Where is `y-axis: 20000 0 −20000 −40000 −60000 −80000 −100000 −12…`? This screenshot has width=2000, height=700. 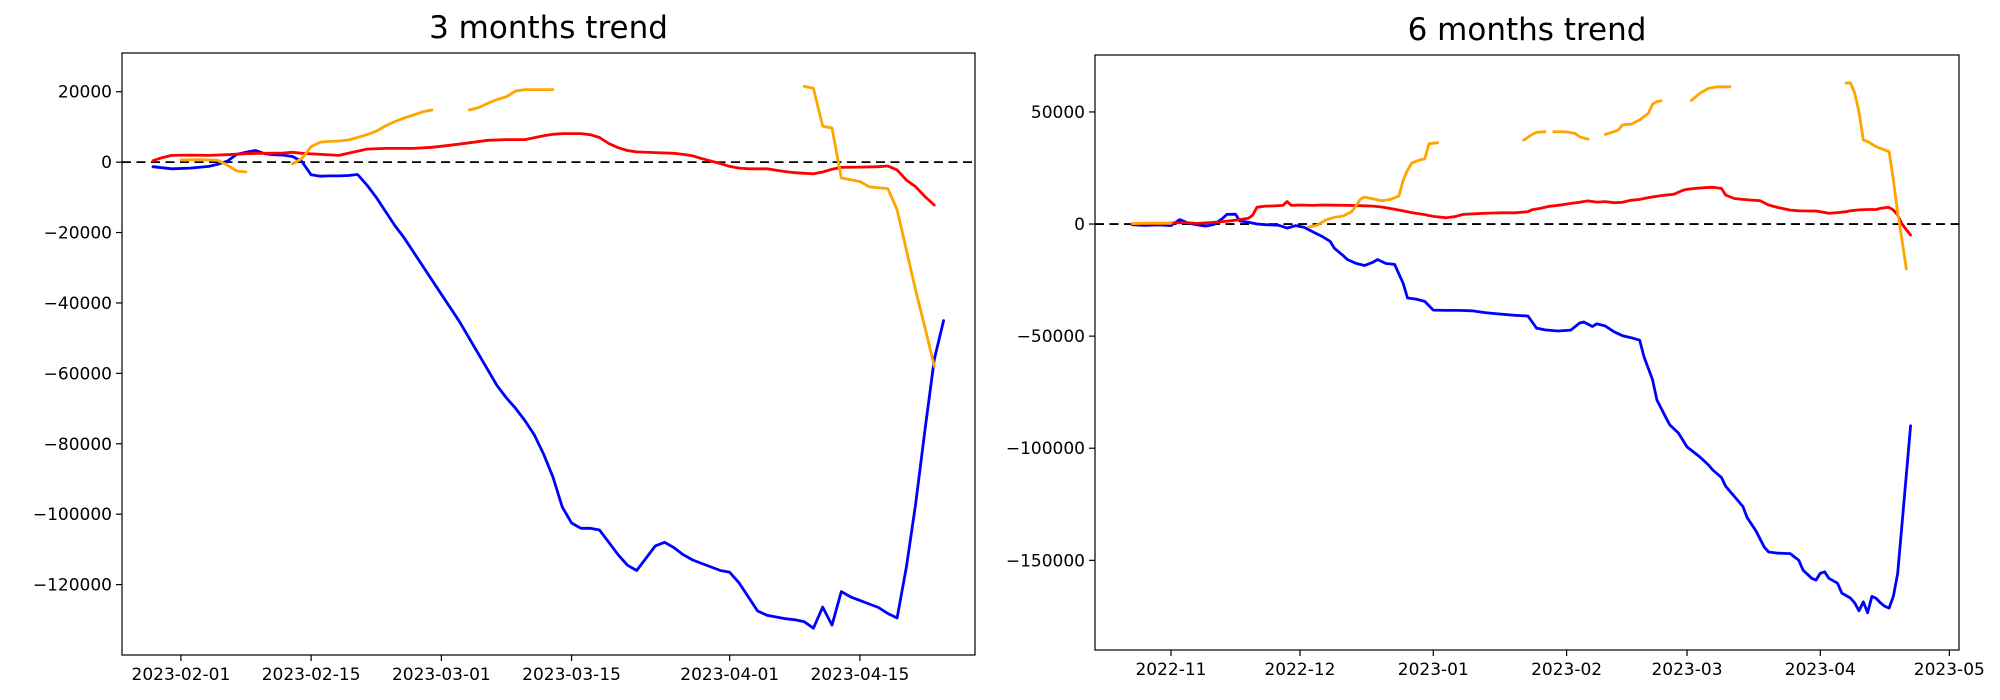 y-axis: 20000 0 −20000 −40000 −60000 −80000 −100000 −12… is located at coordinates (77, 339).